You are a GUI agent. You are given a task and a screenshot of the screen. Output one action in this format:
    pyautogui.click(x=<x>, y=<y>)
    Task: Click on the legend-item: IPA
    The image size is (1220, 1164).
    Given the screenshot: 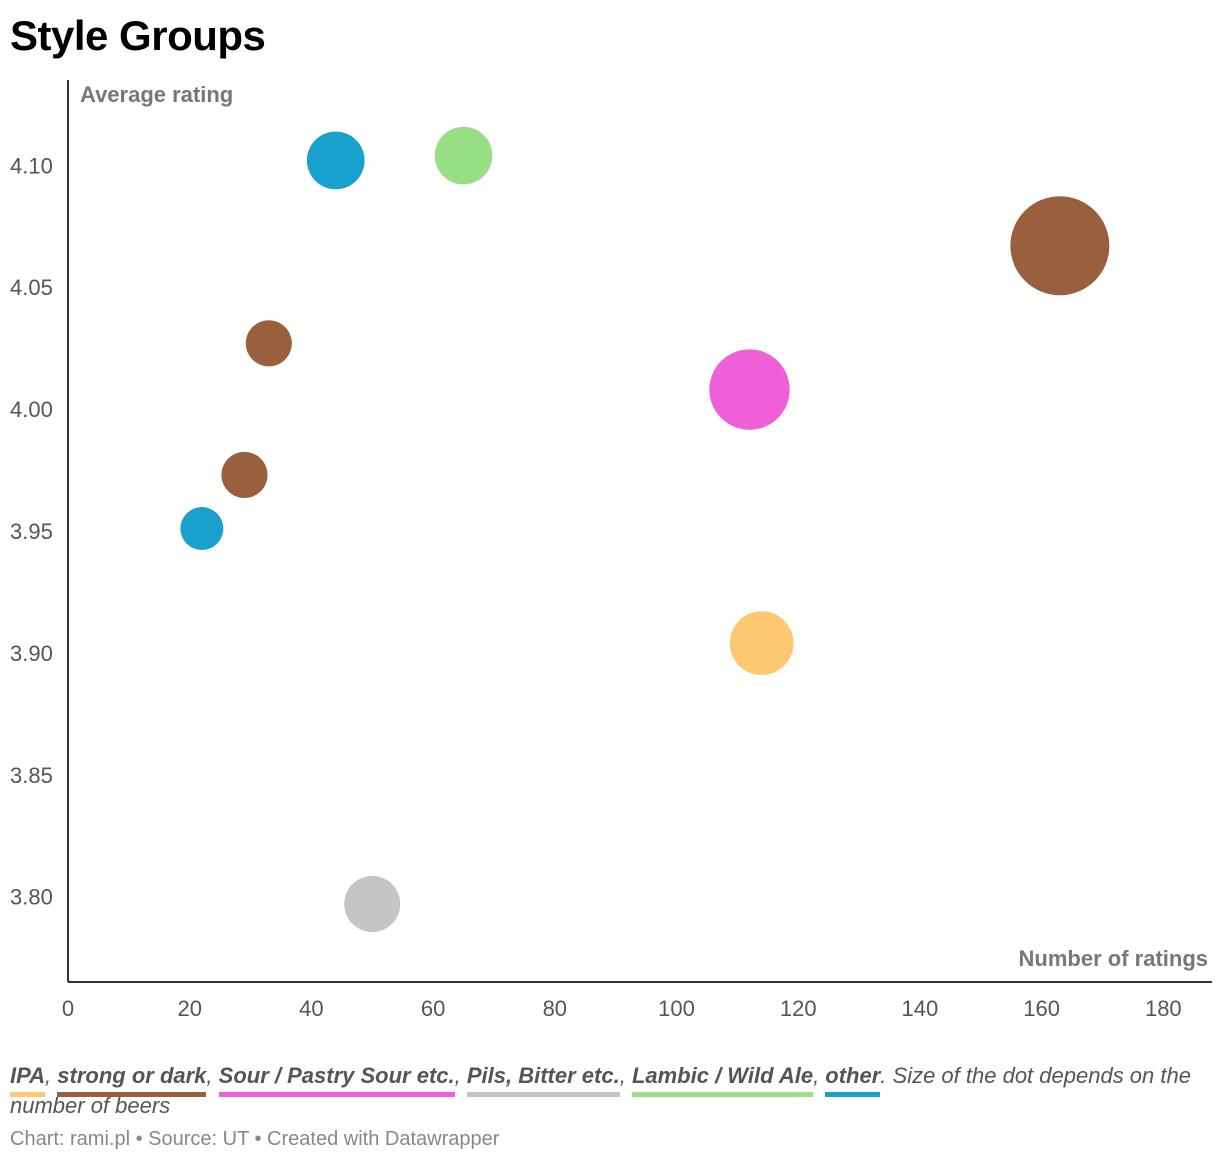 What is the action you would take?
    pyautogui.click(x=28, y=1079)
    